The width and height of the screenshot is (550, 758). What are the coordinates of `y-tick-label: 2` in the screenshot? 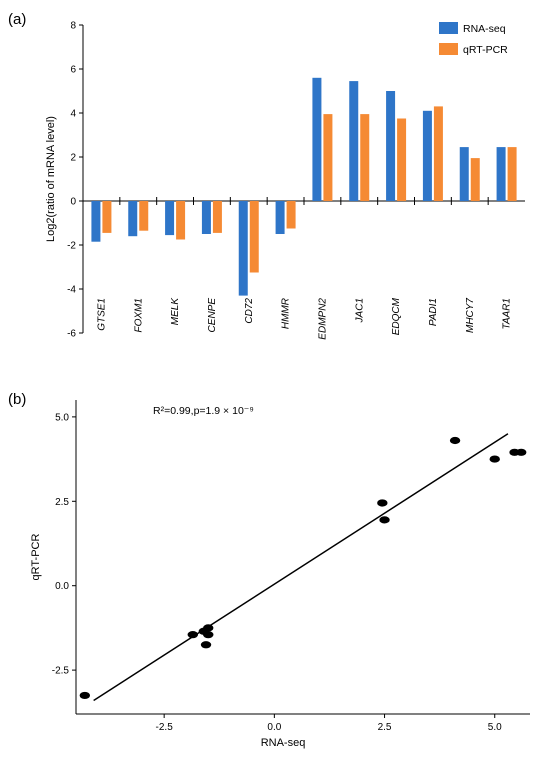 It's located at (73, 158).